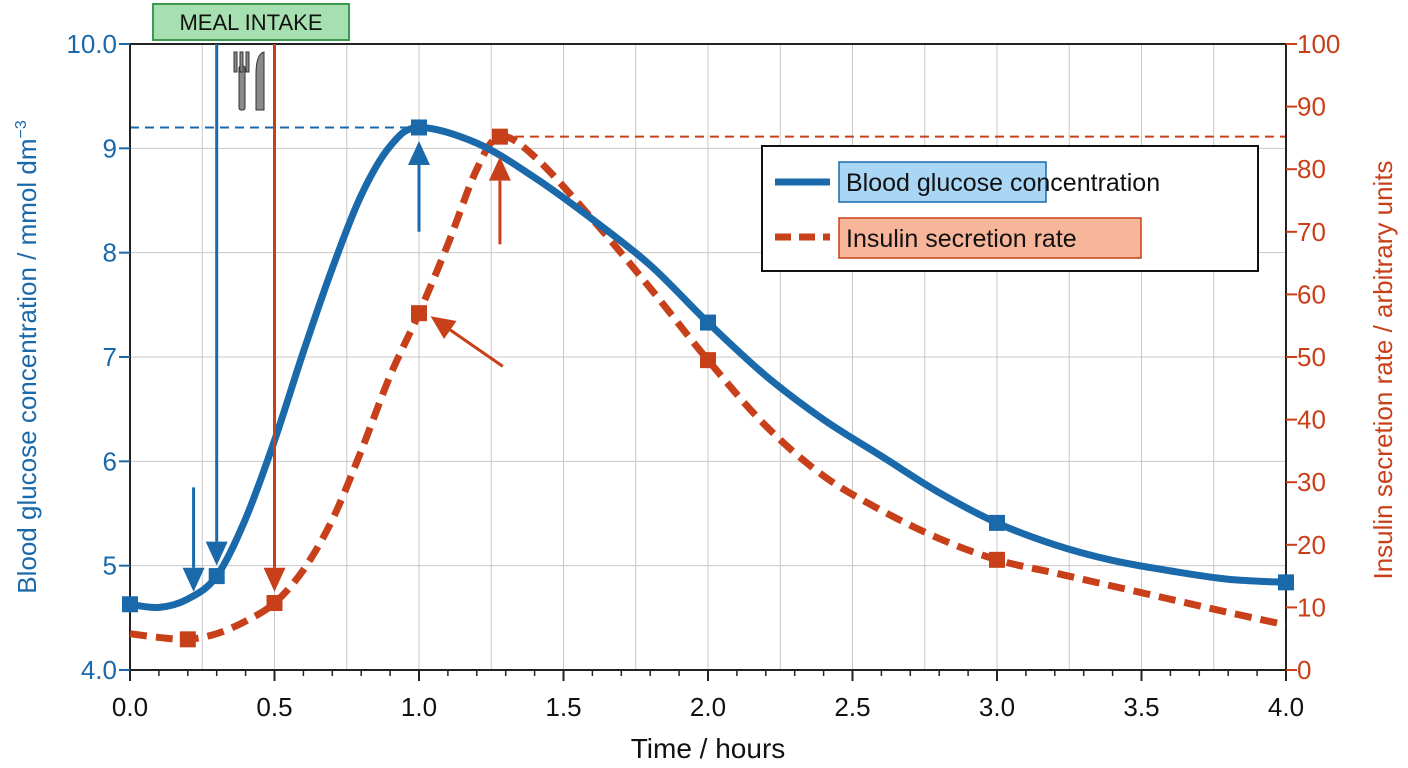 This screenshot has width=1408, height=768. I want to click on x-tick-label: 4.0, so click(1286, 707).